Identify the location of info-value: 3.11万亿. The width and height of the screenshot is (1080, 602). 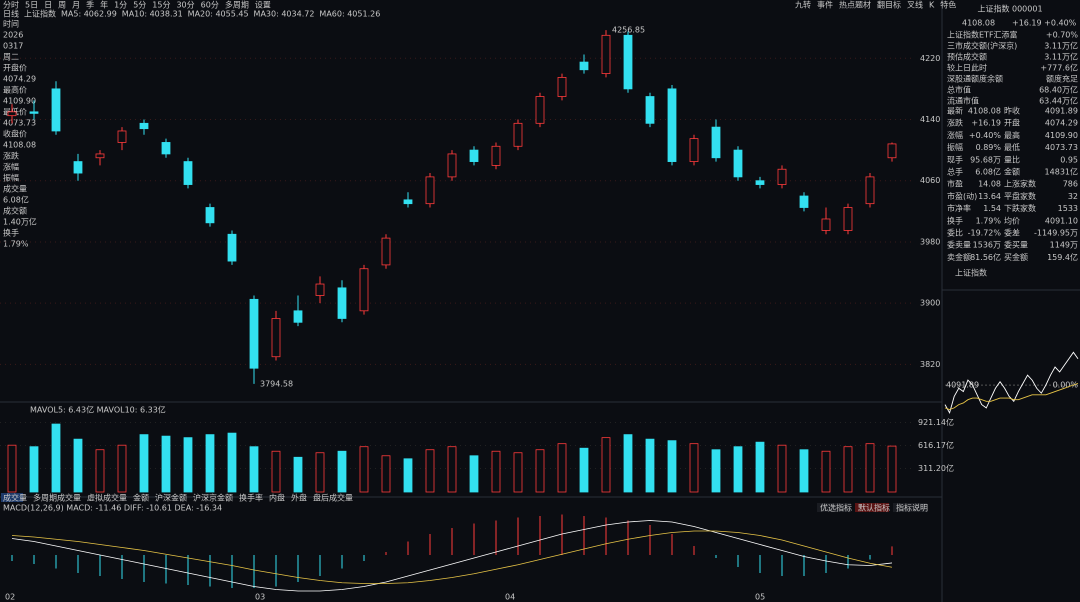
(1061, 46).